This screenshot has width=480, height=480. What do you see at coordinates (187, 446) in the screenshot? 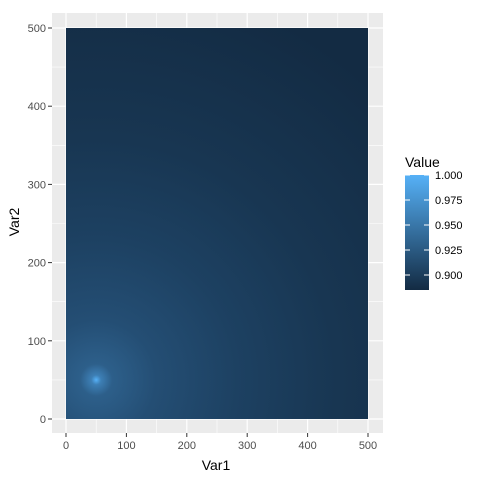
I see `x-tick-label: 200` at bounding box center [187, 446].